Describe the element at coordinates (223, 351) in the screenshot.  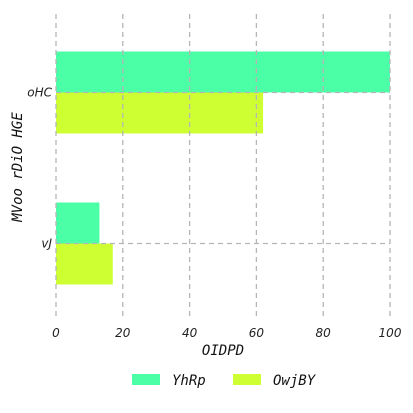
I see `x-axis-title: OIDPD` at that location.